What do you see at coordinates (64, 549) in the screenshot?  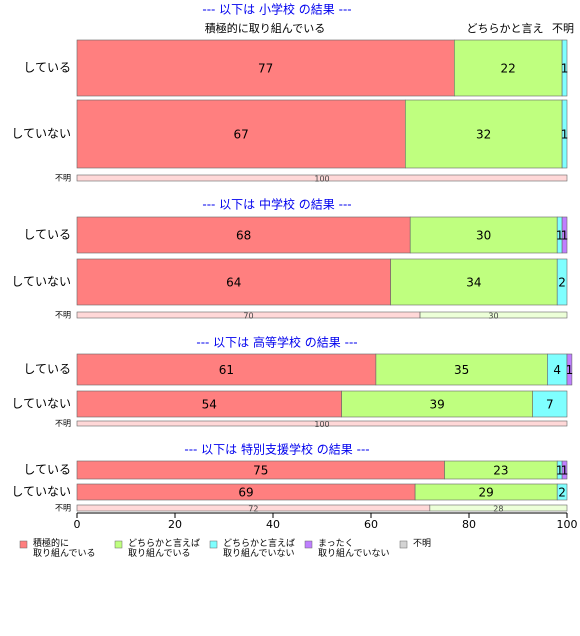 I see `legend-label: 積極的に 取り組んでいる` at bounding box center [64, 549].